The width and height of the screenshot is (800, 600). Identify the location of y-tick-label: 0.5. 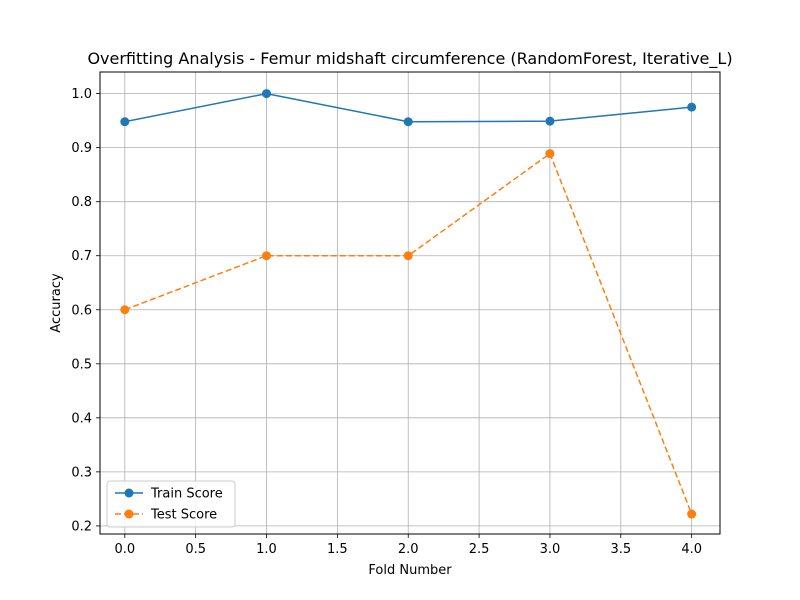
(81, 364).